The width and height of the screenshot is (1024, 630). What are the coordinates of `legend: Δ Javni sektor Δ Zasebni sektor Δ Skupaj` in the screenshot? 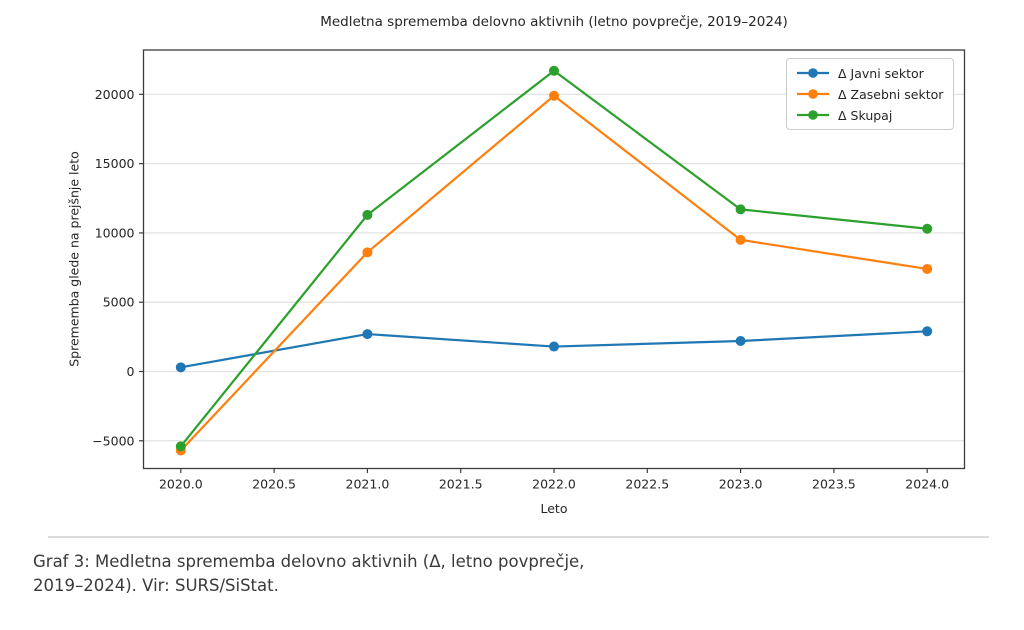 It's located at (870, 94).